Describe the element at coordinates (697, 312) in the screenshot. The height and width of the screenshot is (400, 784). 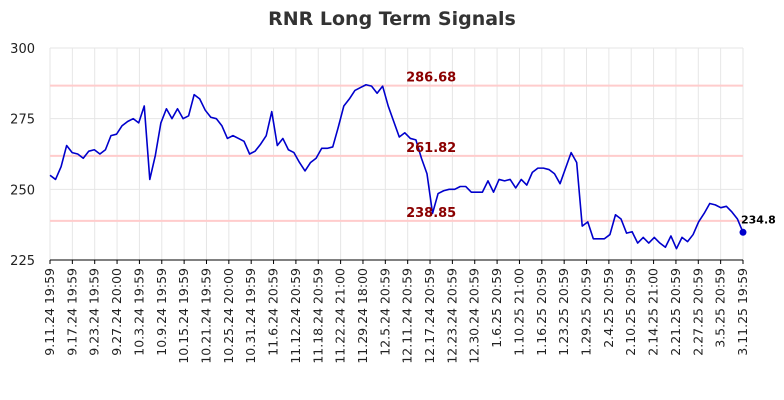
I see `x-tick-label: 2.27.25 20:59` at that location.